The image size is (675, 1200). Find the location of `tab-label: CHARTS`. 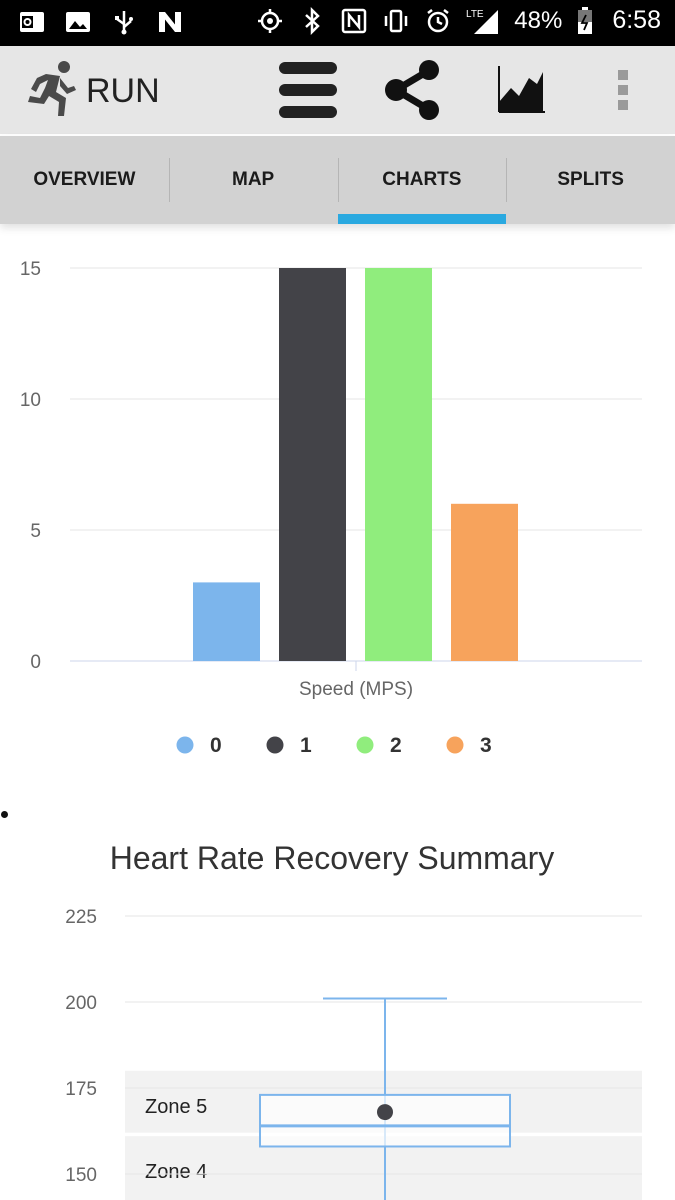

tab-label: CHARTS is located at coordinates (422, 179).